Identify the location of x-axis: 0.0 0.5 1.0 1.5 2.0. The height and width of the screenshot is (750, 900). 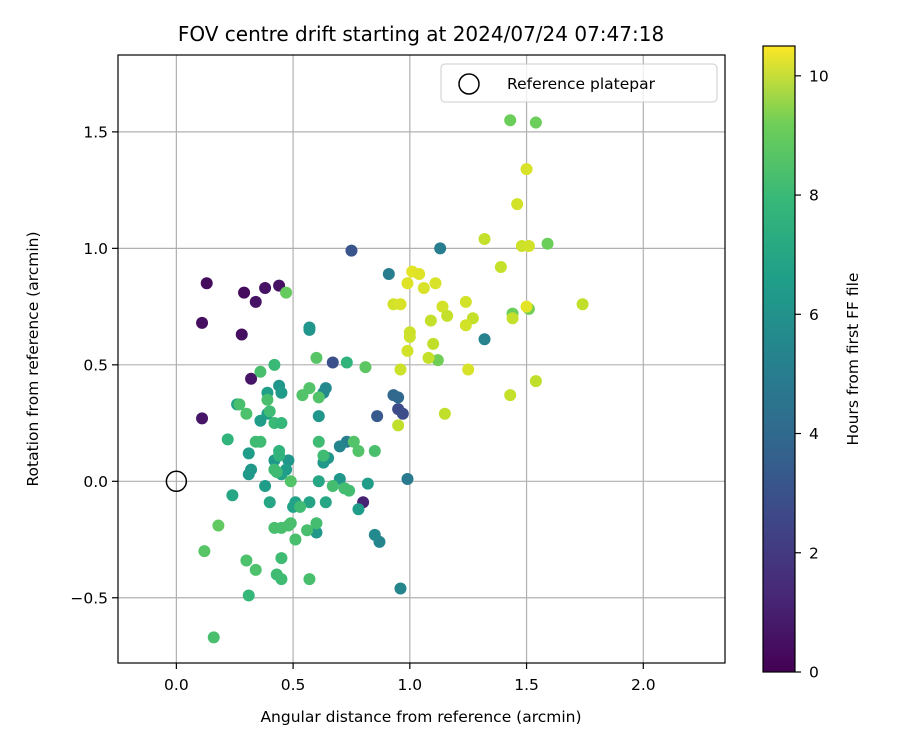
(410, 678).